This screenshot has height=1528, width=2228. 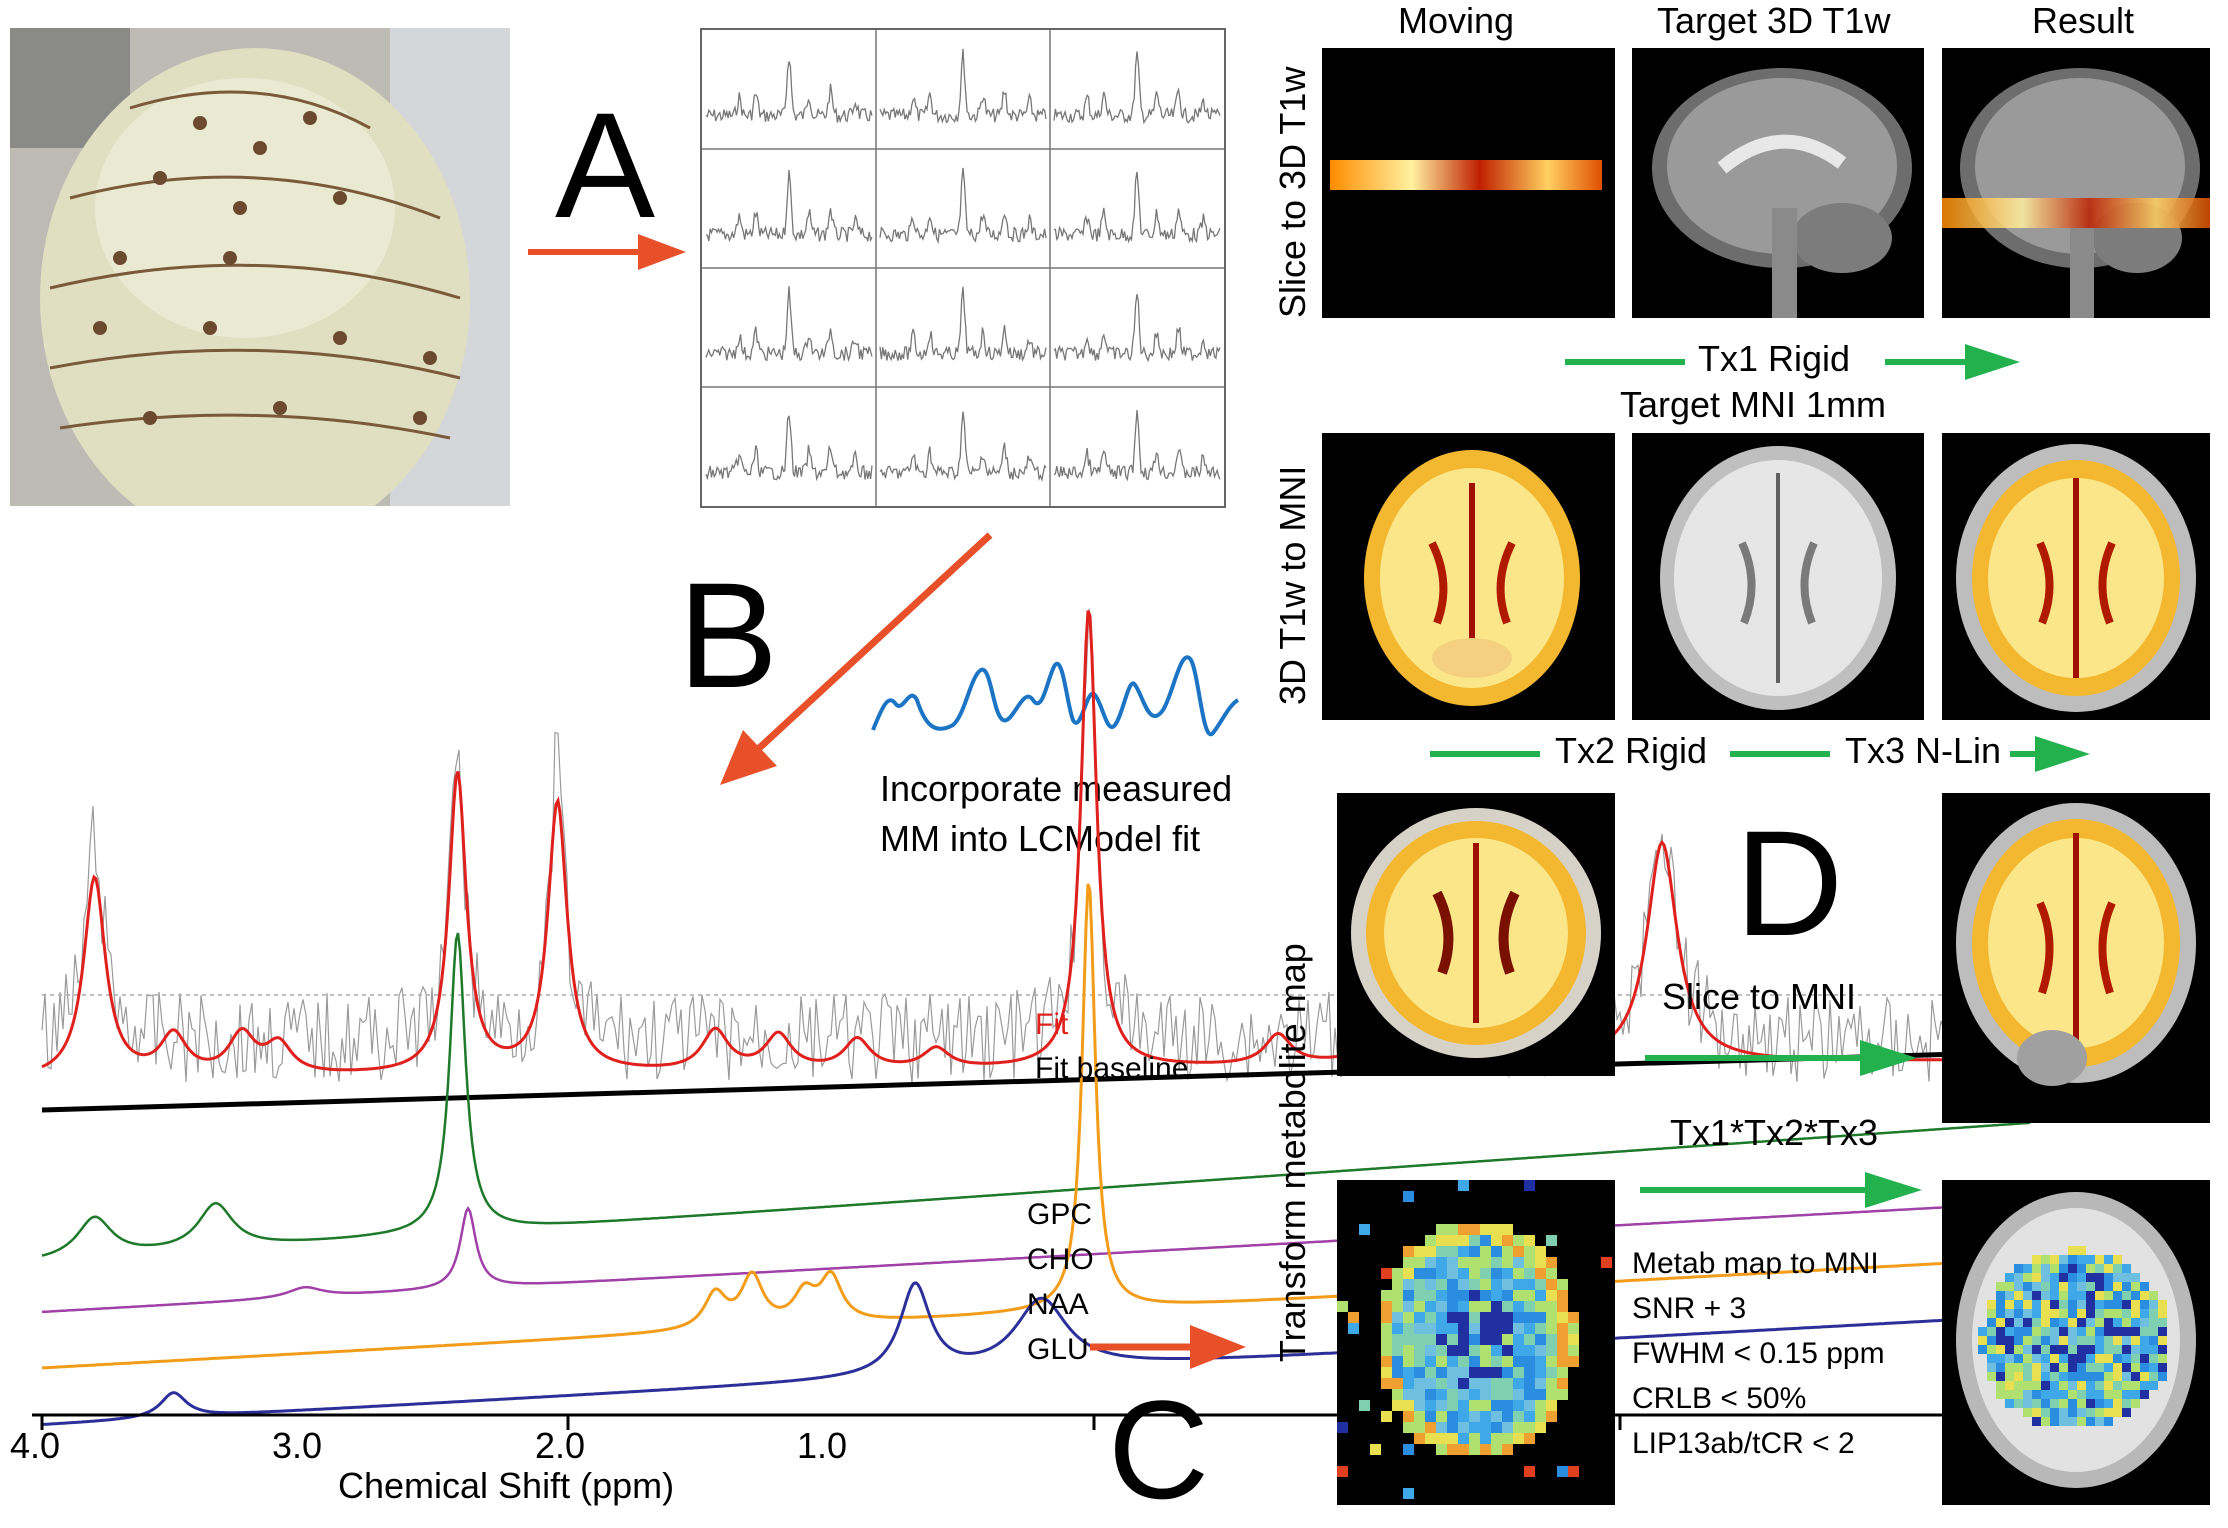 I want to click on phantom-photo, so click(x=260, y=267).